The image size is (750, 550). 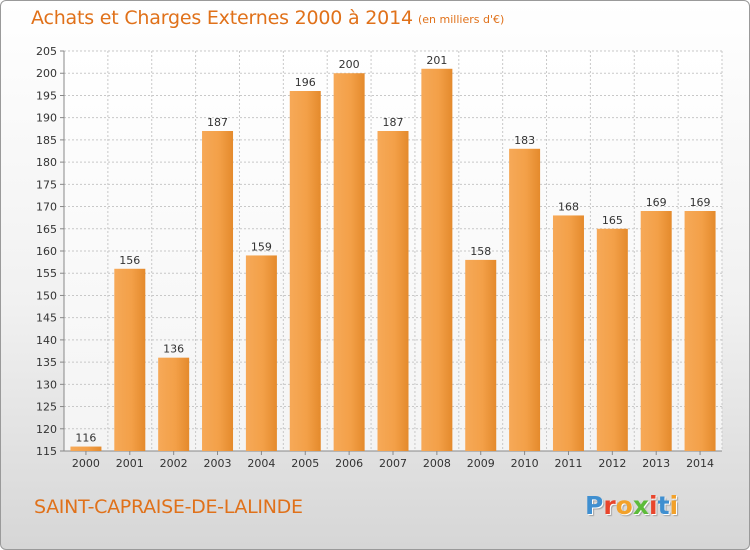 I want to click on data-label-2005: 196, so click(x=305, y=82).